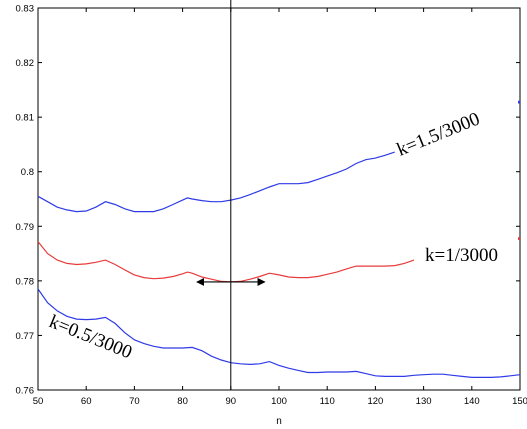  Describe the element at coordinates (438, 134) in the screenshot. I see `series-label-k1.5: k=1.5/3000` at that location.